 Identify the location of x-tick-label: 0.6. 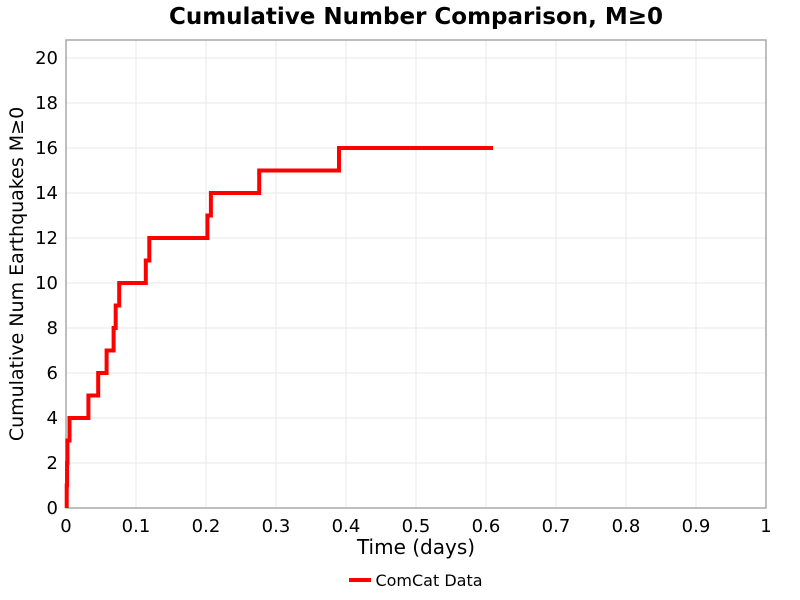
(486, 526).